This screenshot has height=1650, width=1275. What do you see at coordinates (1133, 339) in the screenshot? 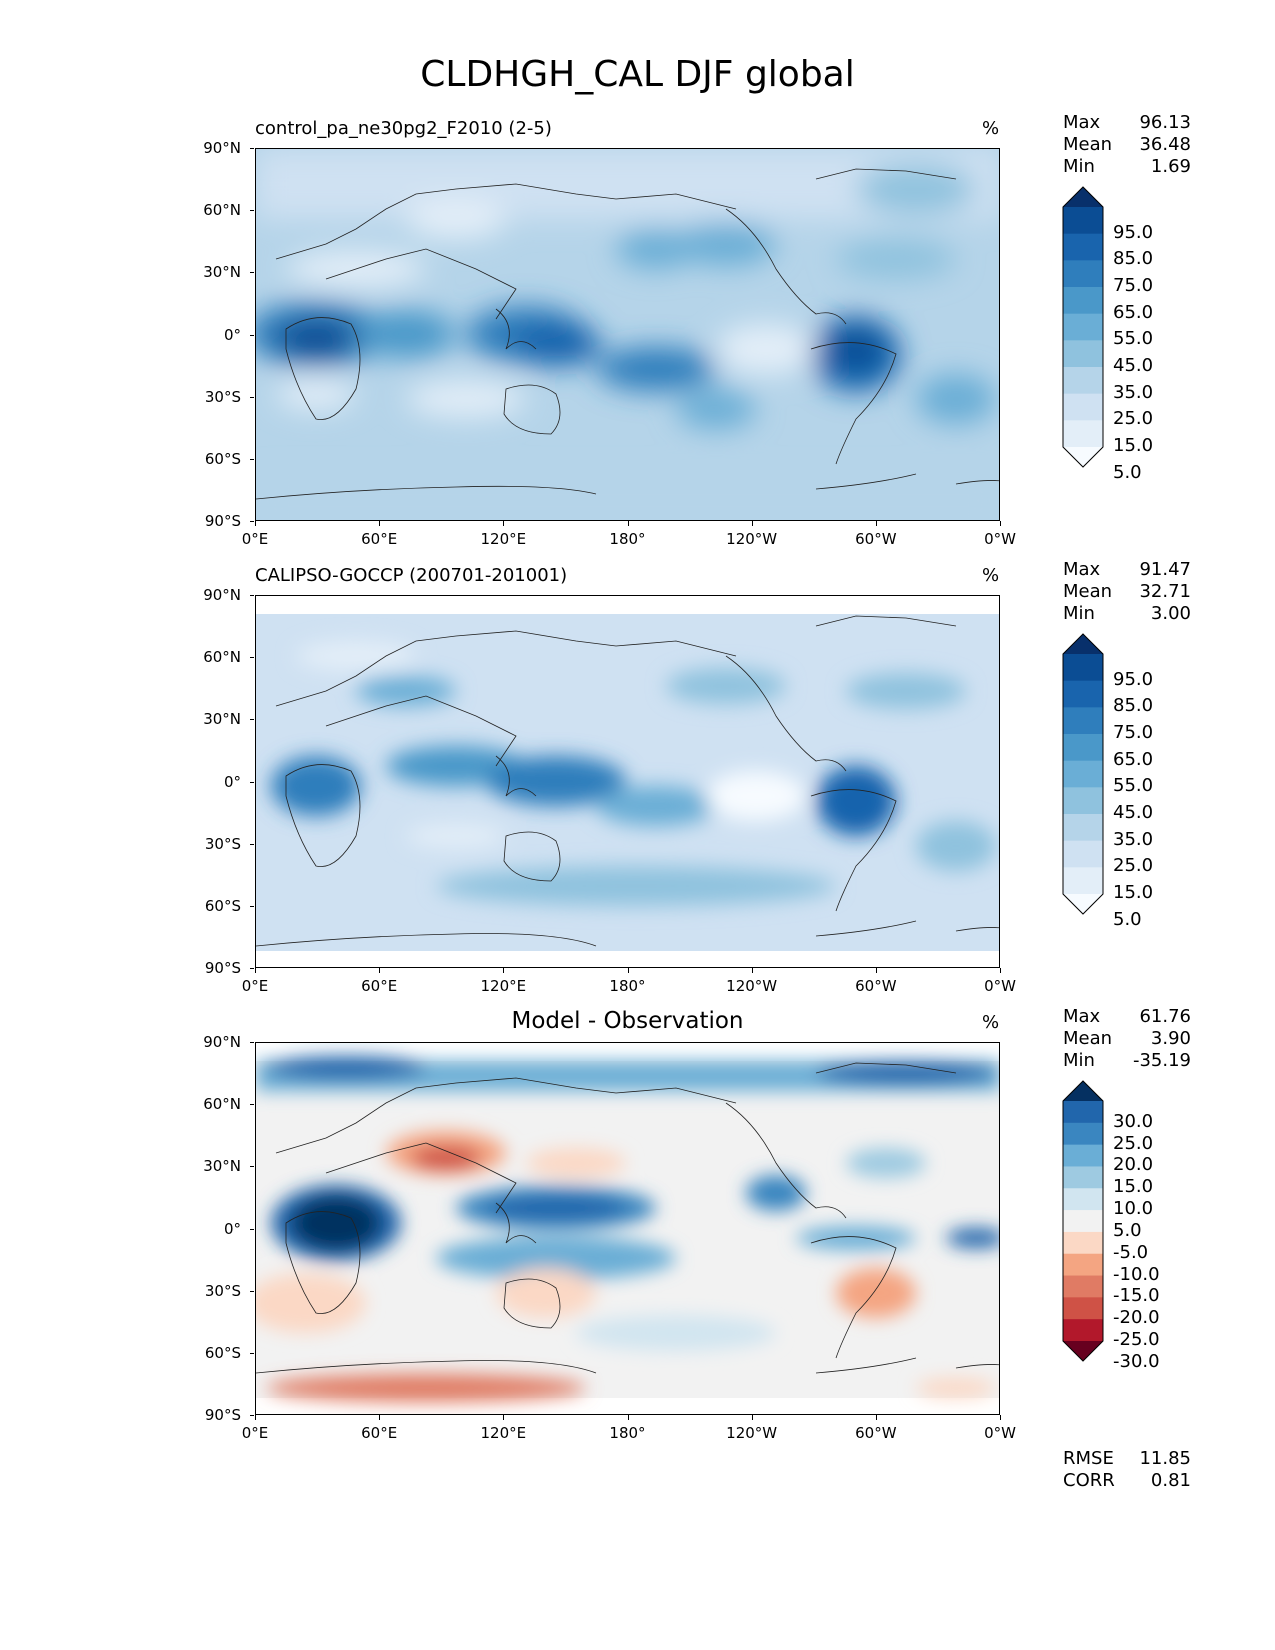
I see `colorbar-tick-label: 55.0` at bounding box center [1133, 339].